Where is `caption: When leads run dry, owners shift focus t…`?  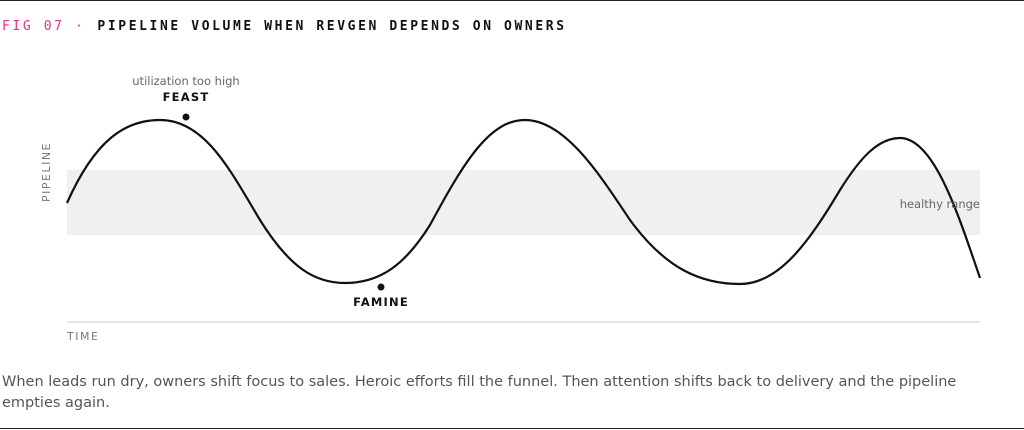 caption: When leads run dry, owners shift focus t… is located at coordinates (479, 392).